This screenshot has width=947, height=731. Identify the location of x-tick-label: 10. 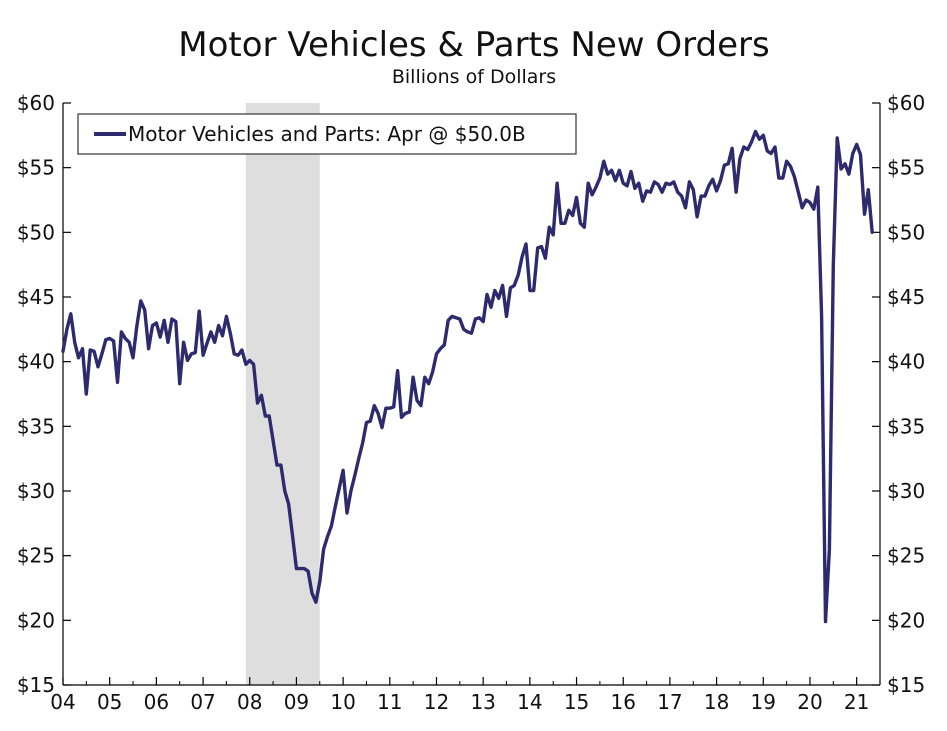
(342, 702).